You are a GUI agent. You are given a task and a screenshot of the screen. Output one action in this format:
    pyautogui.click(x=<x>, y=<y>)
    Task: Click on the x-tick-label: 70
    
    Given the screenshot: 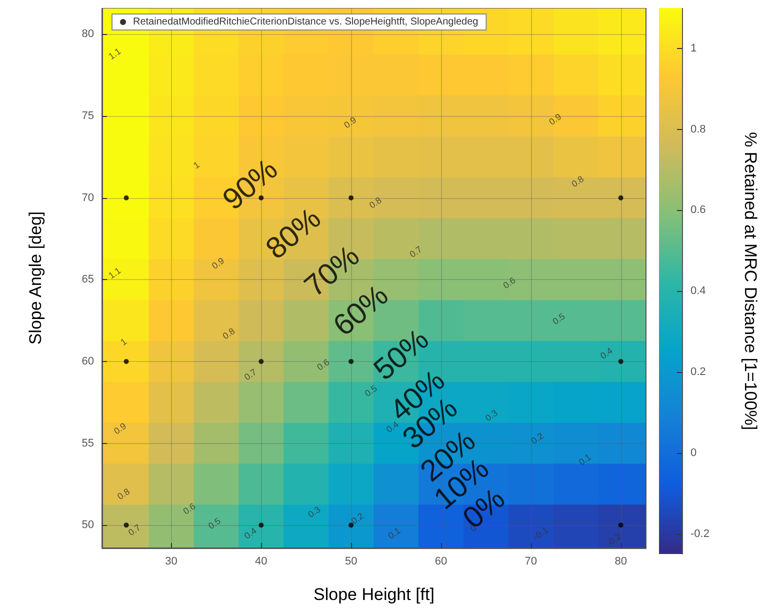 What is the action you would take?
    pyautogui.click(x=531, y=562)
    